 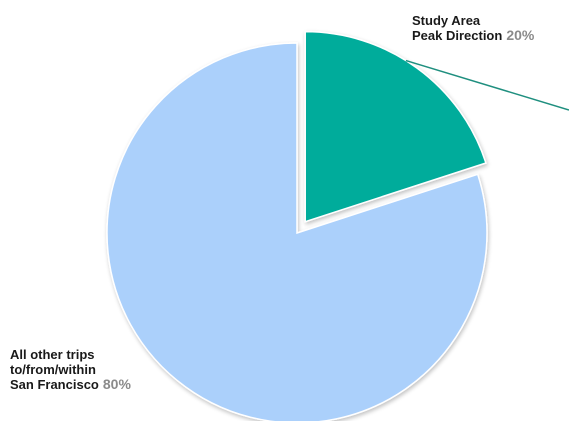 I want to click on slice-label-other-trips-line-3: San Francisco 80%, so click(x=70, y=384).